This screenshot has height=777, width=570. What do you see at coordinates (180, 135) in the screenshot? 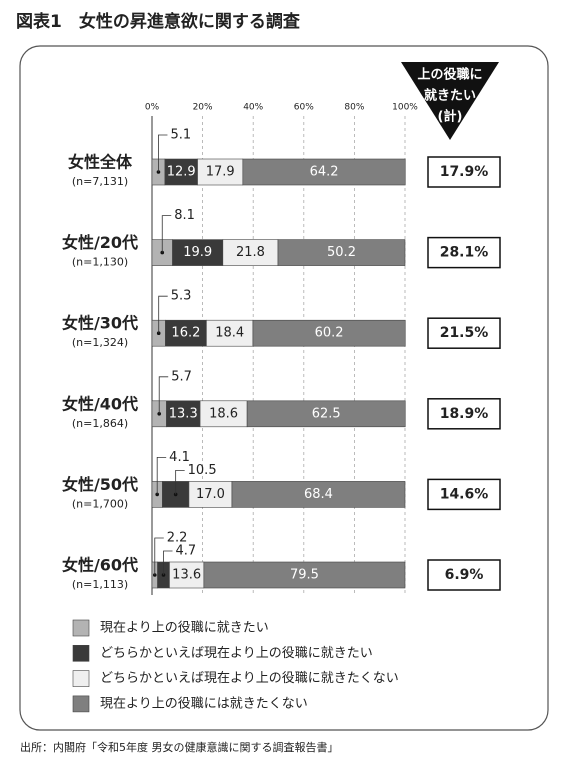
I see `value-label: 5.1` at bounding box center [180, 135].